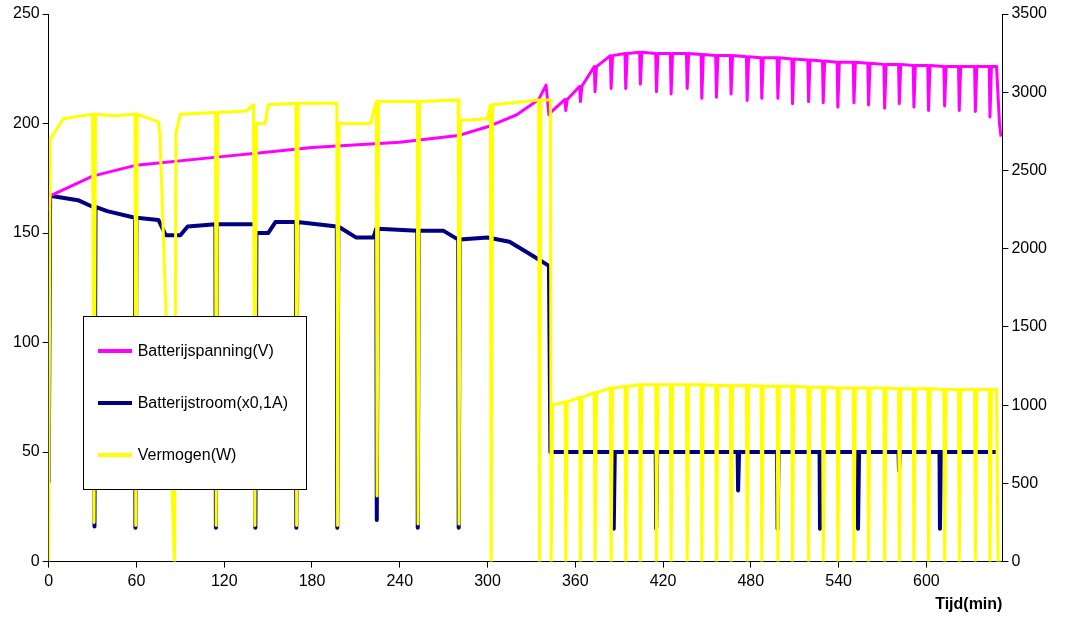  Describe the element at coordinates (30, 451) in the screenshot. I see `y-tick-label: 50` at that location.